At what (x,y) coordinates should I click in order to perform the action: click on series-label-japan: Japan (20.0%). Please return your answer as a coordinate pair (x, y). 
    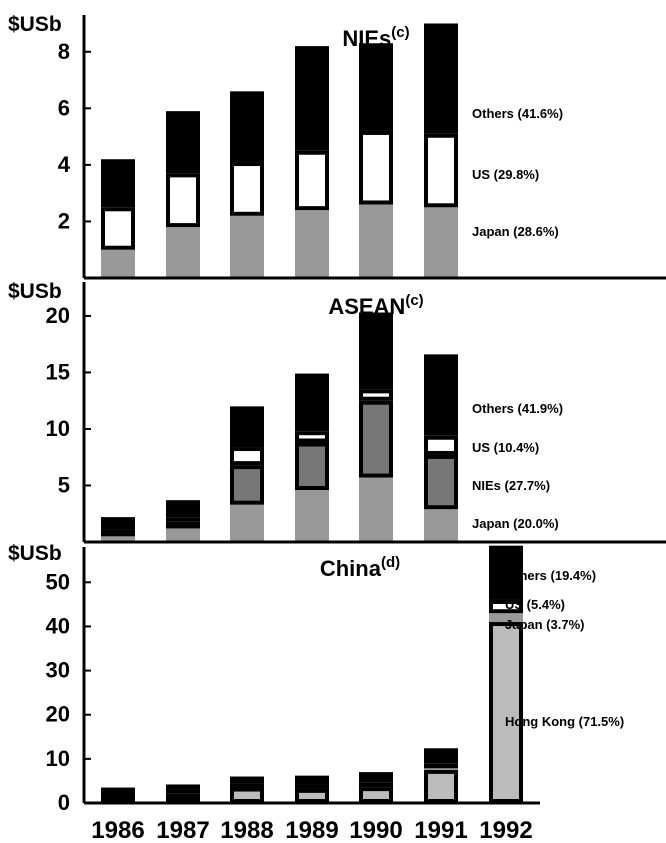
    Looking at the image, I should click on (515, 523).